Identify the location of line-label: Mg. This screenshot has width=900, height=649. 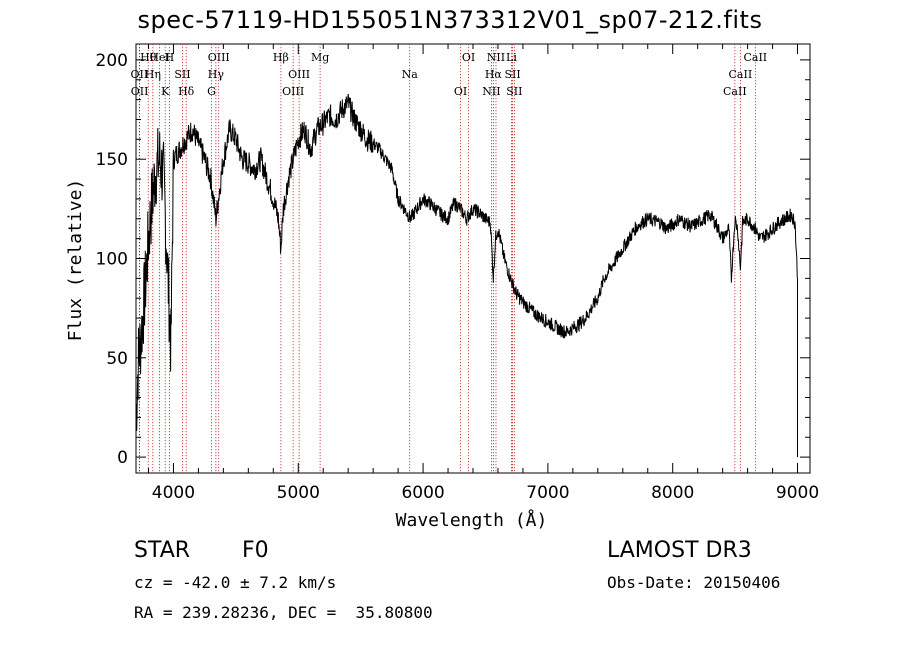
(320, 57).